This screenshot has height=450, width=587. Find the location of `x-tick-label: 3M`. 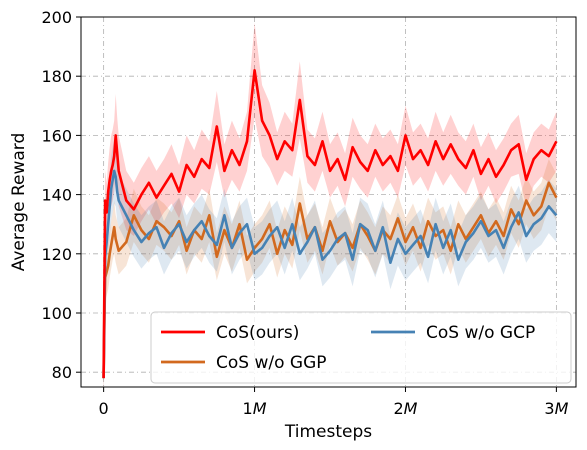

x-tick-label: 3M is located at coordinates (556, 408).